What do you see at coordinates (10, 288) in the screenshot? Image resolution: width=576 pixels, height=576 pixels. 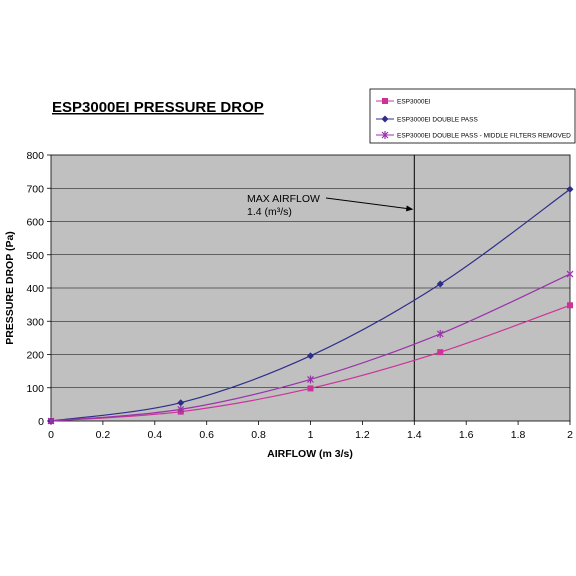 I see `y-axis-title: PRESSURE DROP (Pa)` at bounding box center [10, 288].